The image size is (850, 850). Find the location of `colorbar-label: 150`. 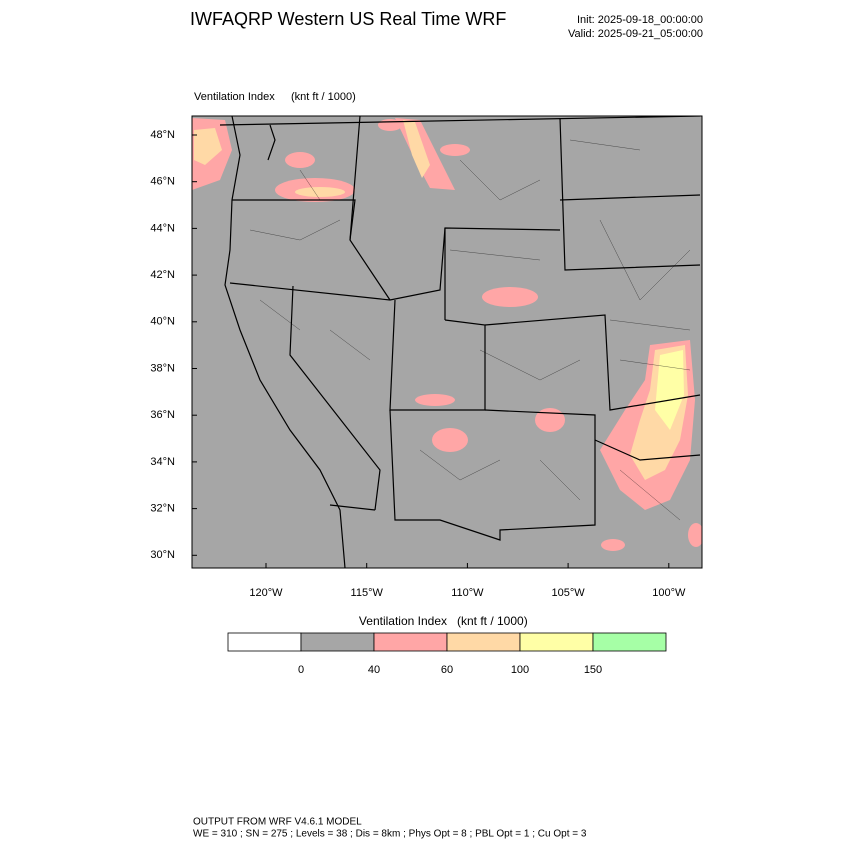

colorbar-label: 150 is located at coordinates (593, 670).